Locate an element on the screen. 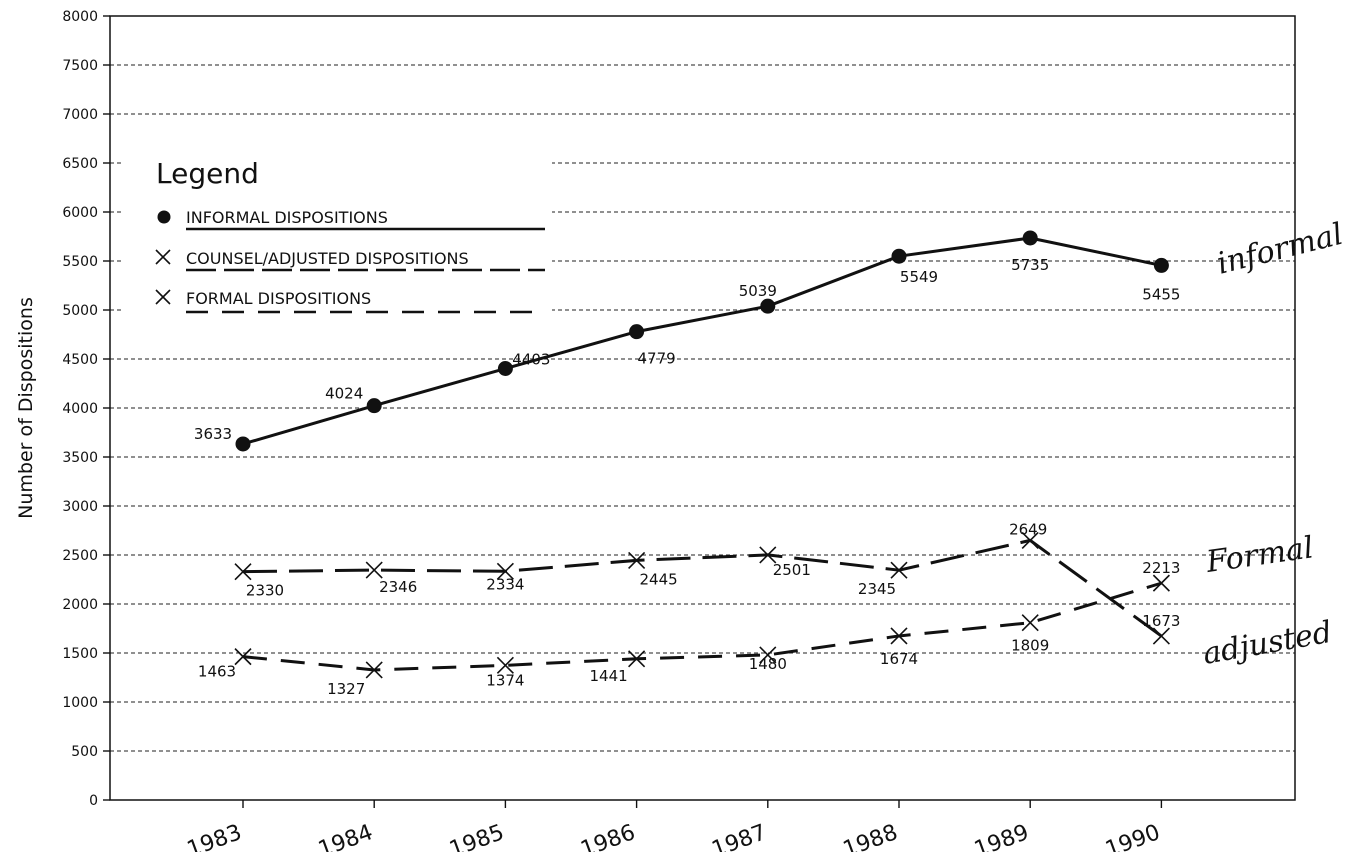 The image size is (1361, 852). adjusted-value-label: 1480 is located at coordinates (768, 664).